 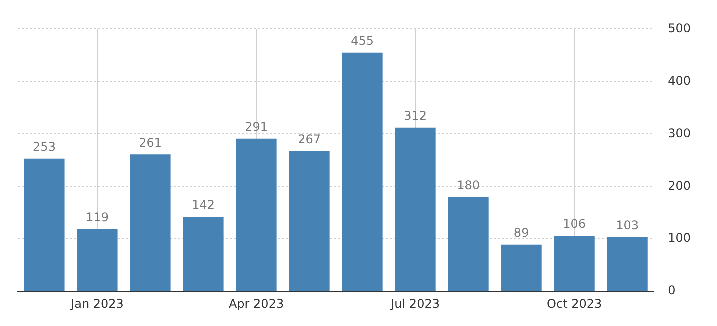 I want to click on y-tick-label: 300, so click(x=679, y=133).